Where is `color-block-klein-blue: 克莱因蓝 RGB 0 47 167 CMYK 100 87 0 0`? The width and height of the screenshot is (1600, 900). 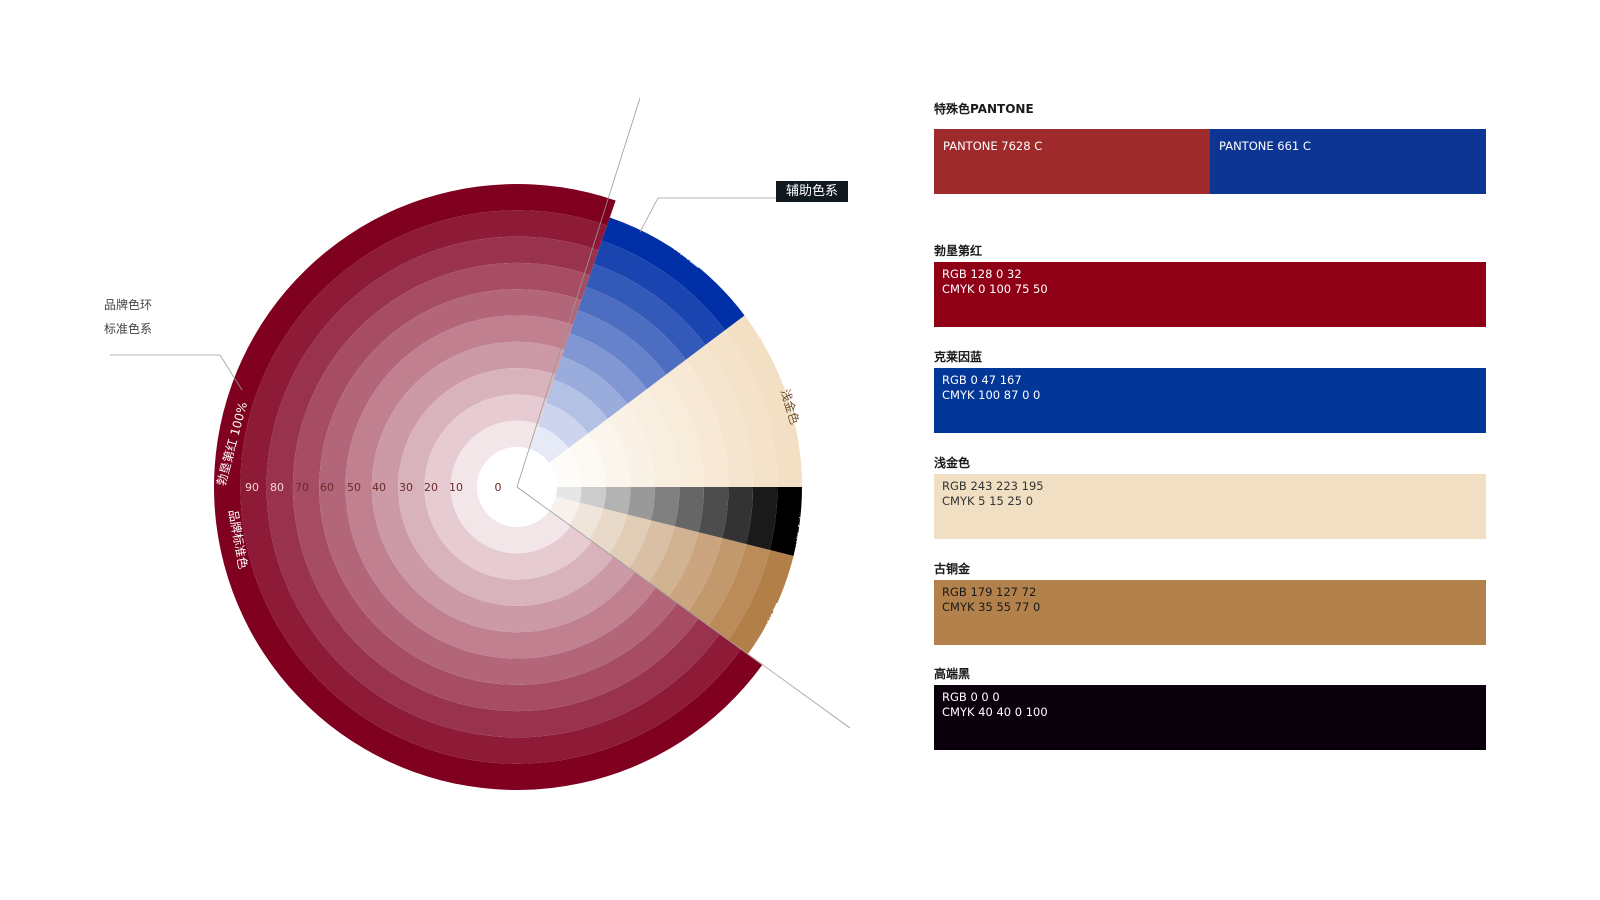
color-block-klein-blue: 克莱因蓝 RGB 0 47 167 CMYK 100 87 0 0 is located at coordinates (1210, 390).